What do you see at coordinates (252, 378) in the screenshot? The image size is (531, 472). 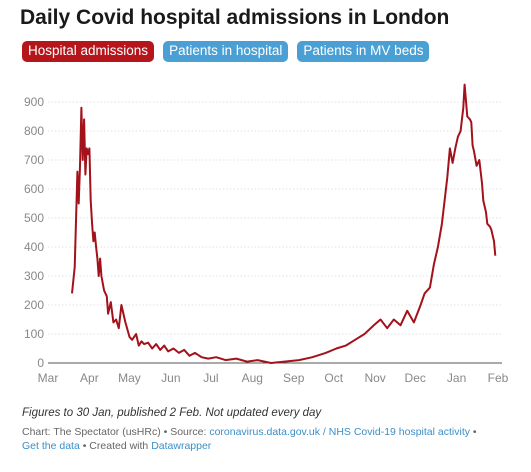 I see `x-tick-label: Aug` at bounding box center [252, 378].